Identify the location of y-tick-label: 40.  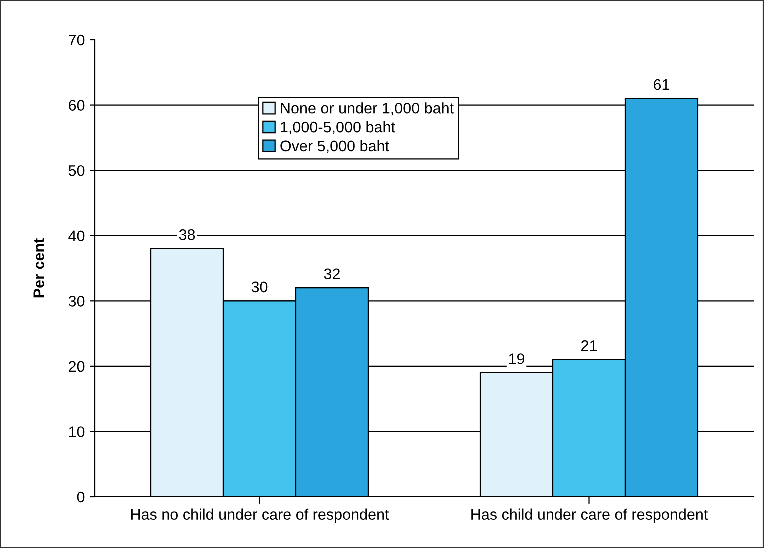
(76, 236).